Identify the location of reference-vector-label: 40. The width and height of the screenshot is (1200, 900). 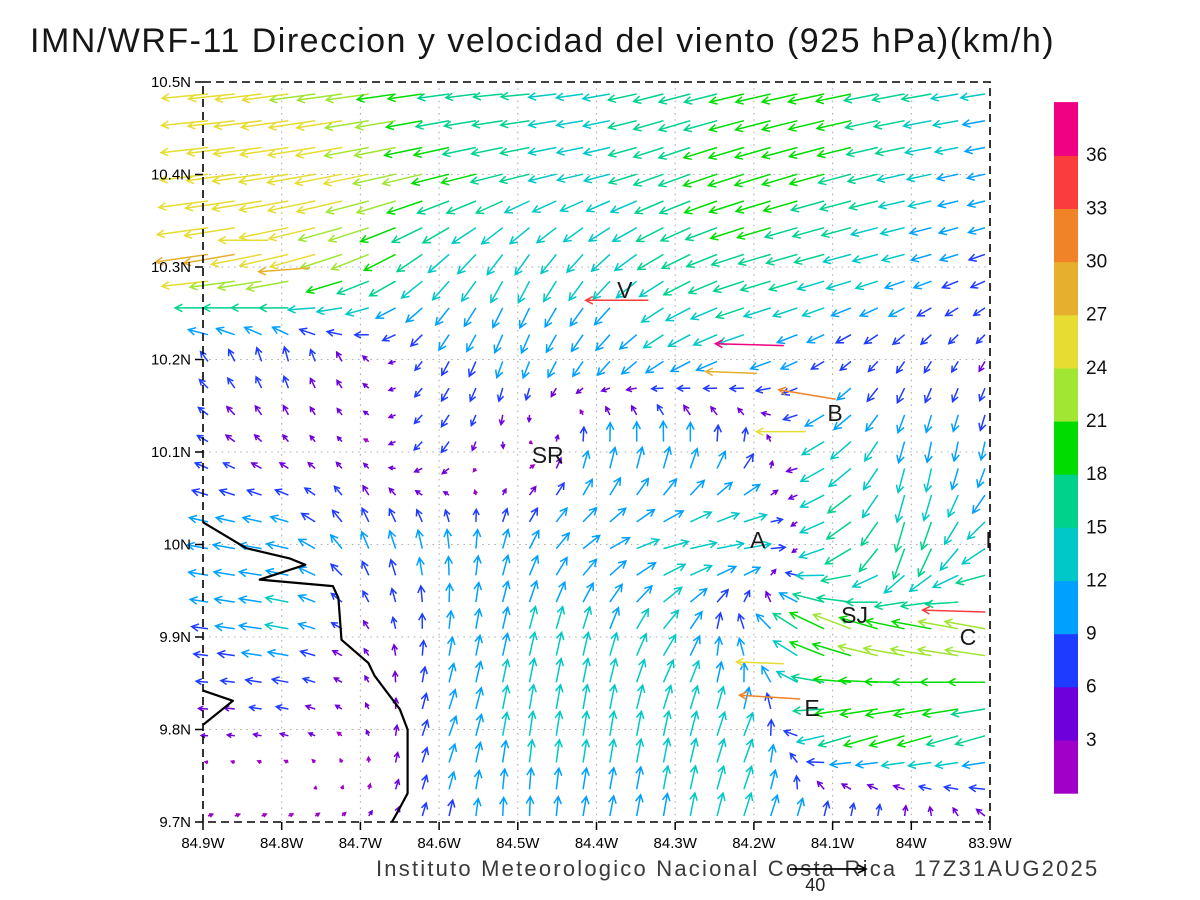
(815, 885).